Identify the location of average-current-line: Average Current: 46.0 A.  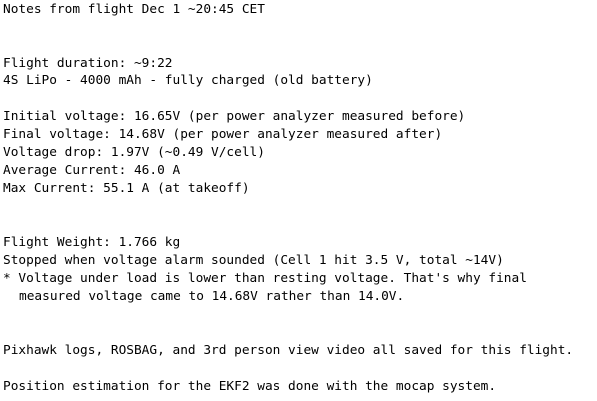
(92, 170).